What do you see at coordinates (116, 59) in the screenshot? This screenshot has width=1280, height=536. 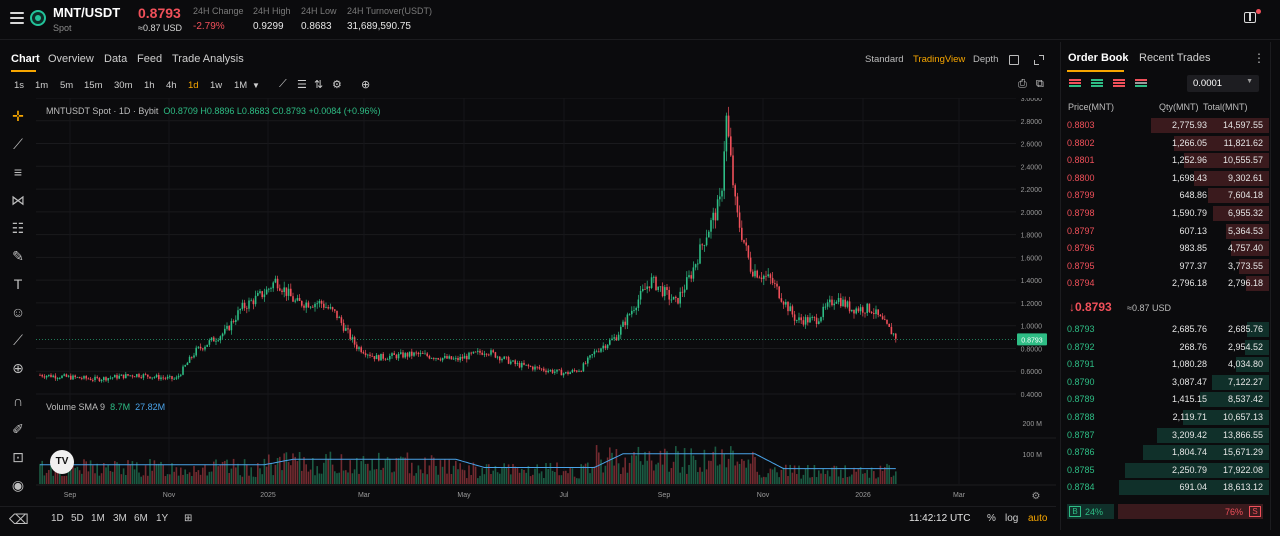 I see `tab-data: Data` at bounding box center [116, 59].